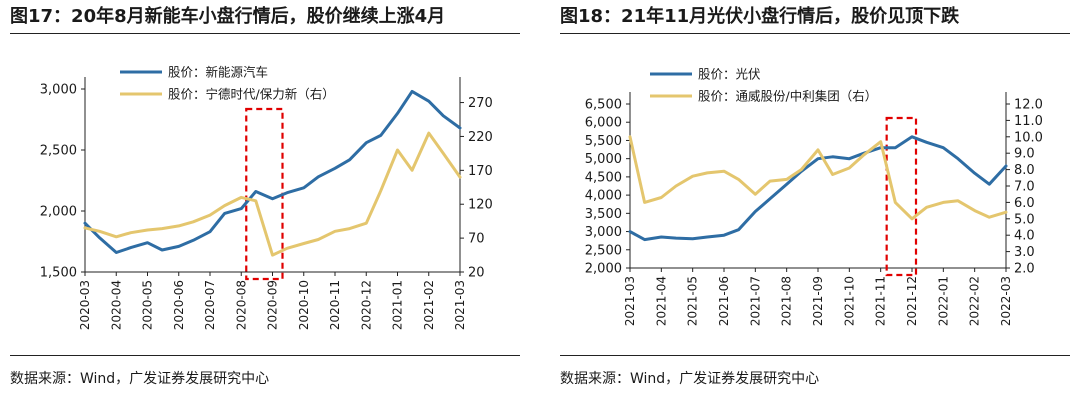  Describe the element at coordinates (755, 301) in the screenshot. I see `x-tick-label: 2021-07` at that location.